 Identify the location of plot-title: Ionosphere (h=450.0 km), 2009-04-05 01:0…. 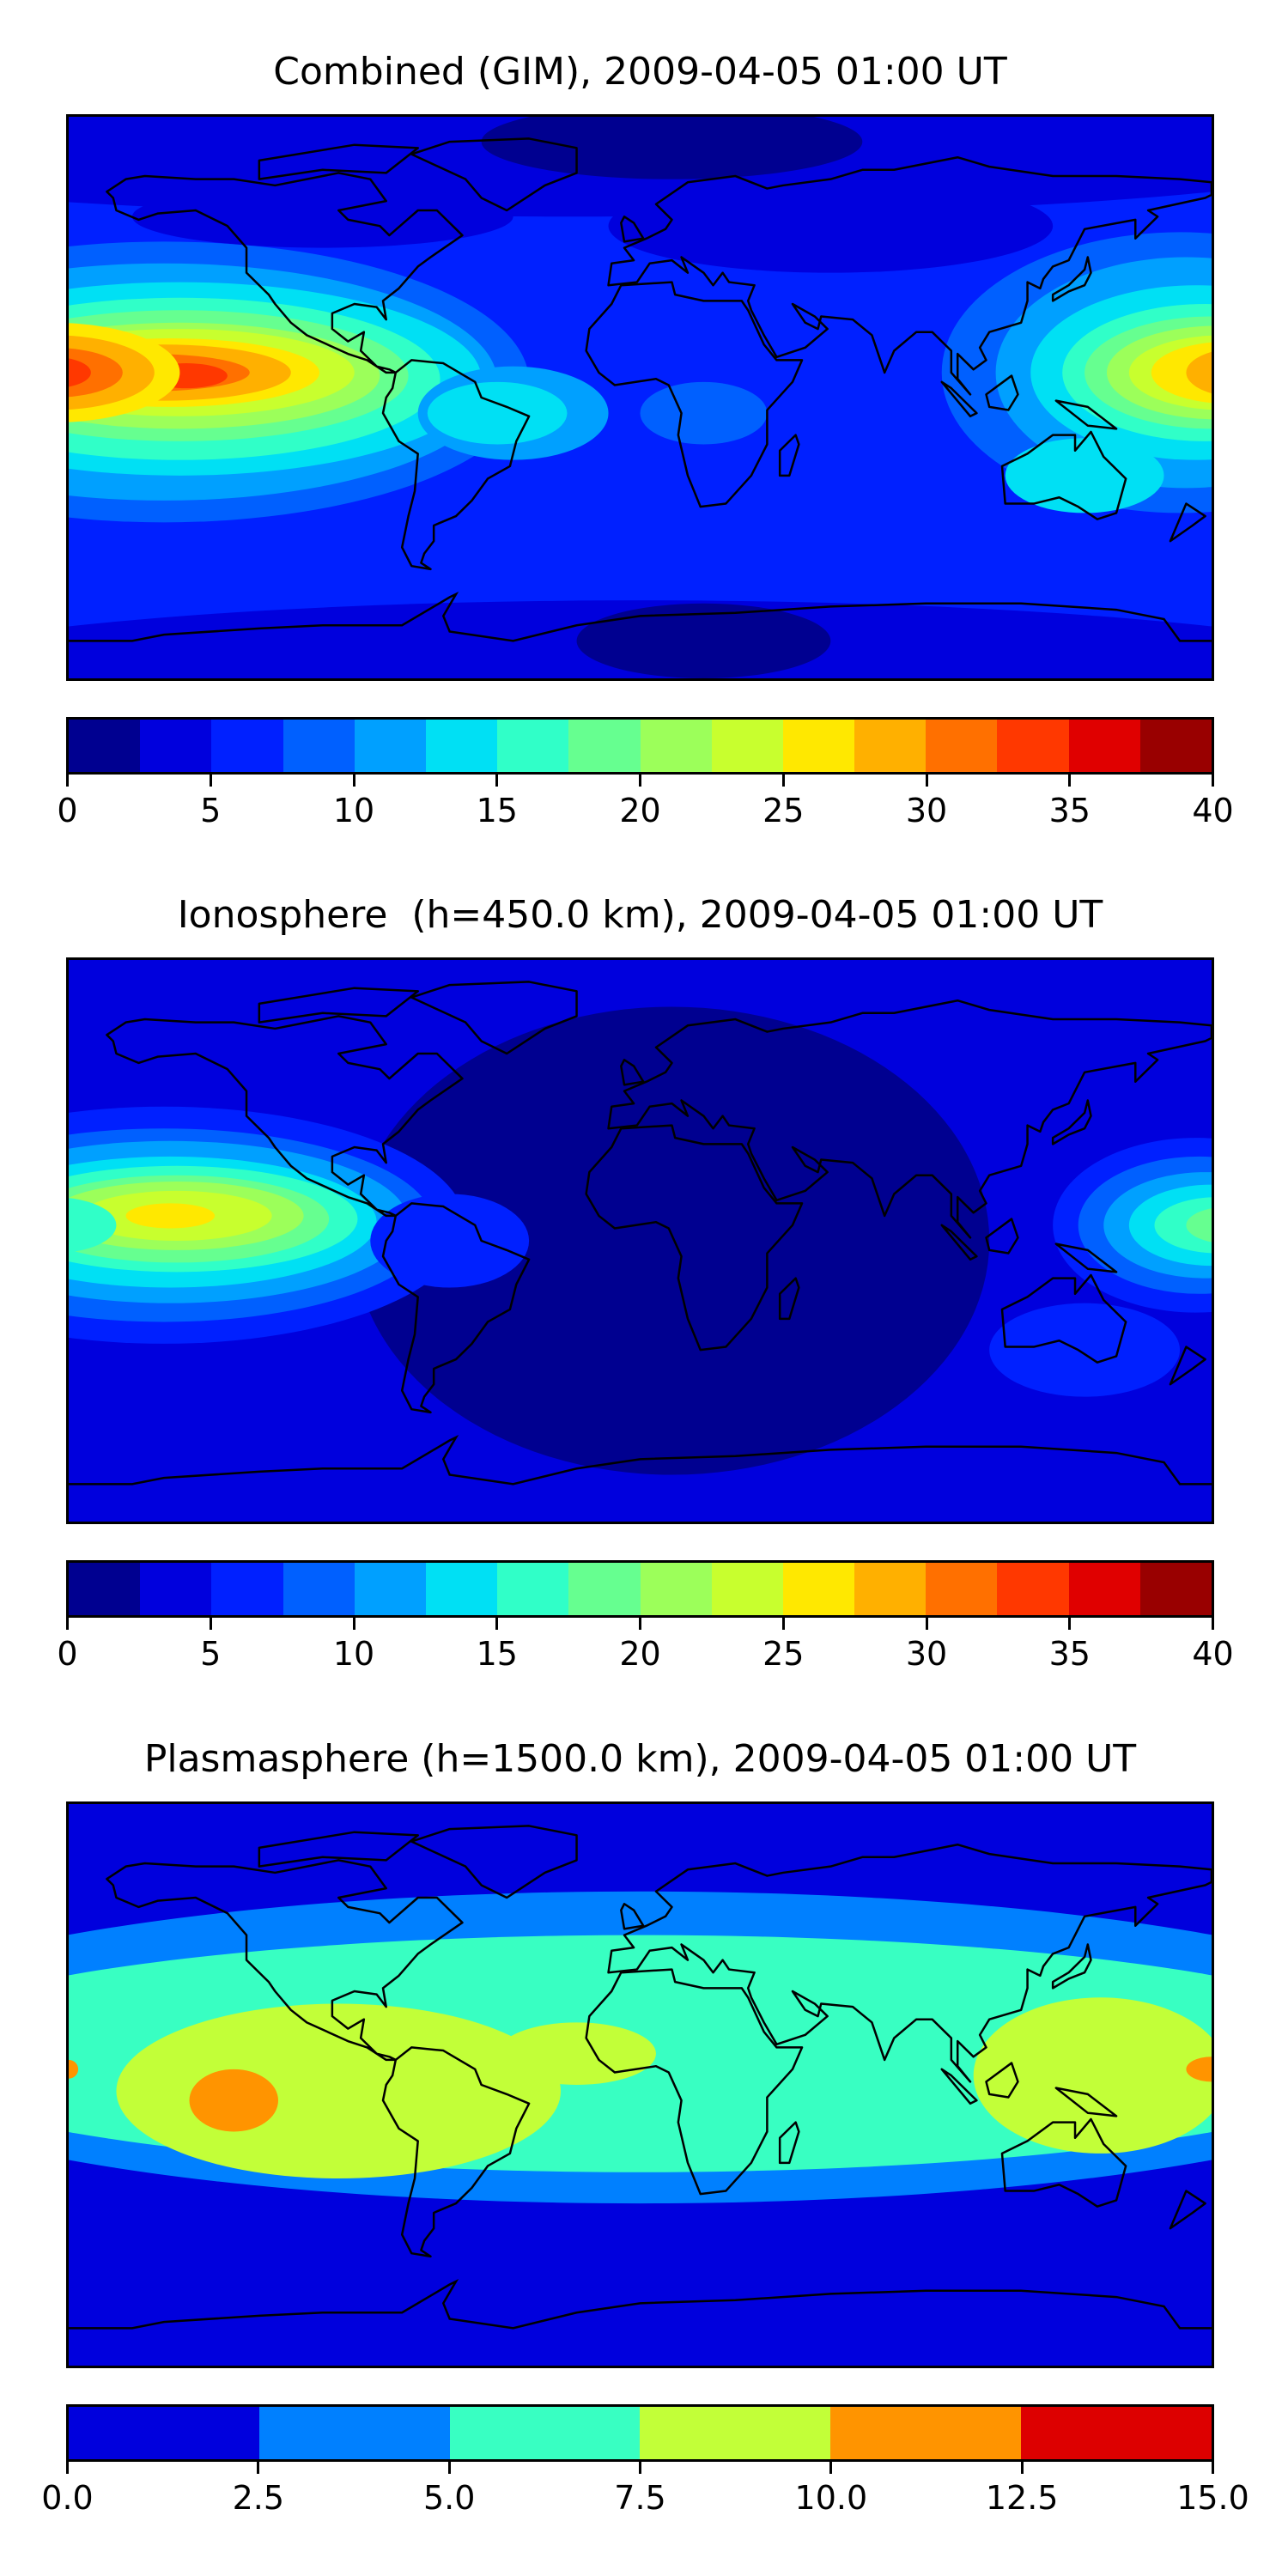
(640, 915).